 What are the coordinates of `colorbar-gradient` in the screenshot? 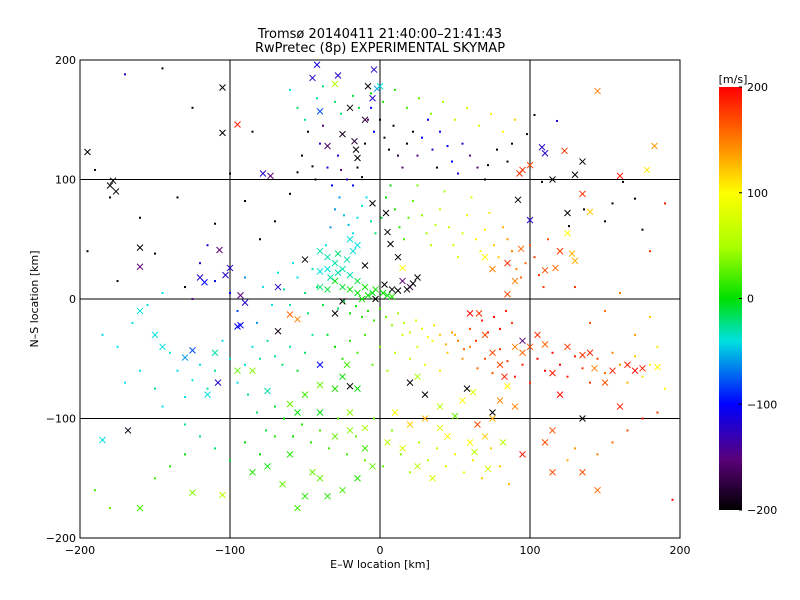 It's located at (730, 298).